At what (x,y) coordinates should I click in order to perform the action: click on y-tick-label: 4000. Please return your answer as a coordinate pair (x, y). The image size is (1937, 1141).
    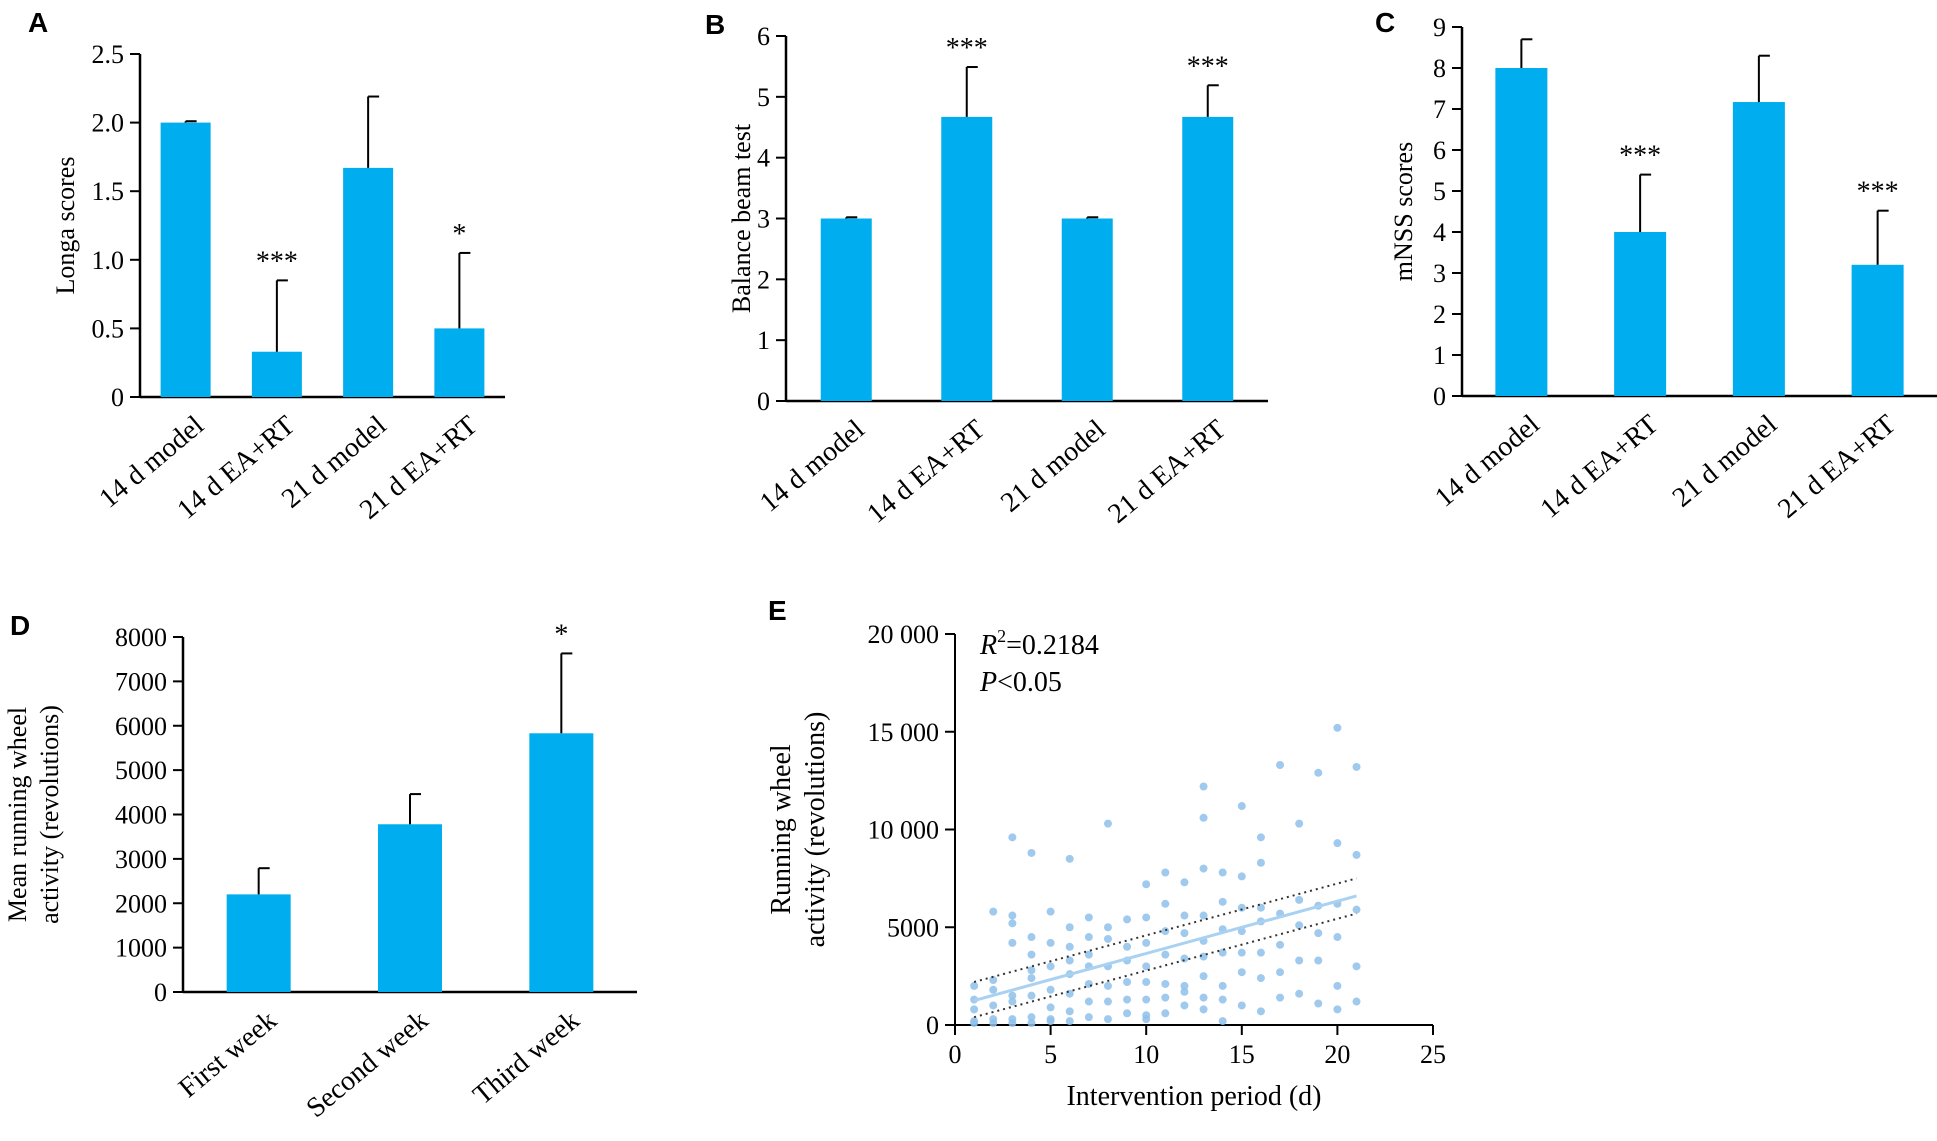
    Looking at the image, I should click on (141, 815).